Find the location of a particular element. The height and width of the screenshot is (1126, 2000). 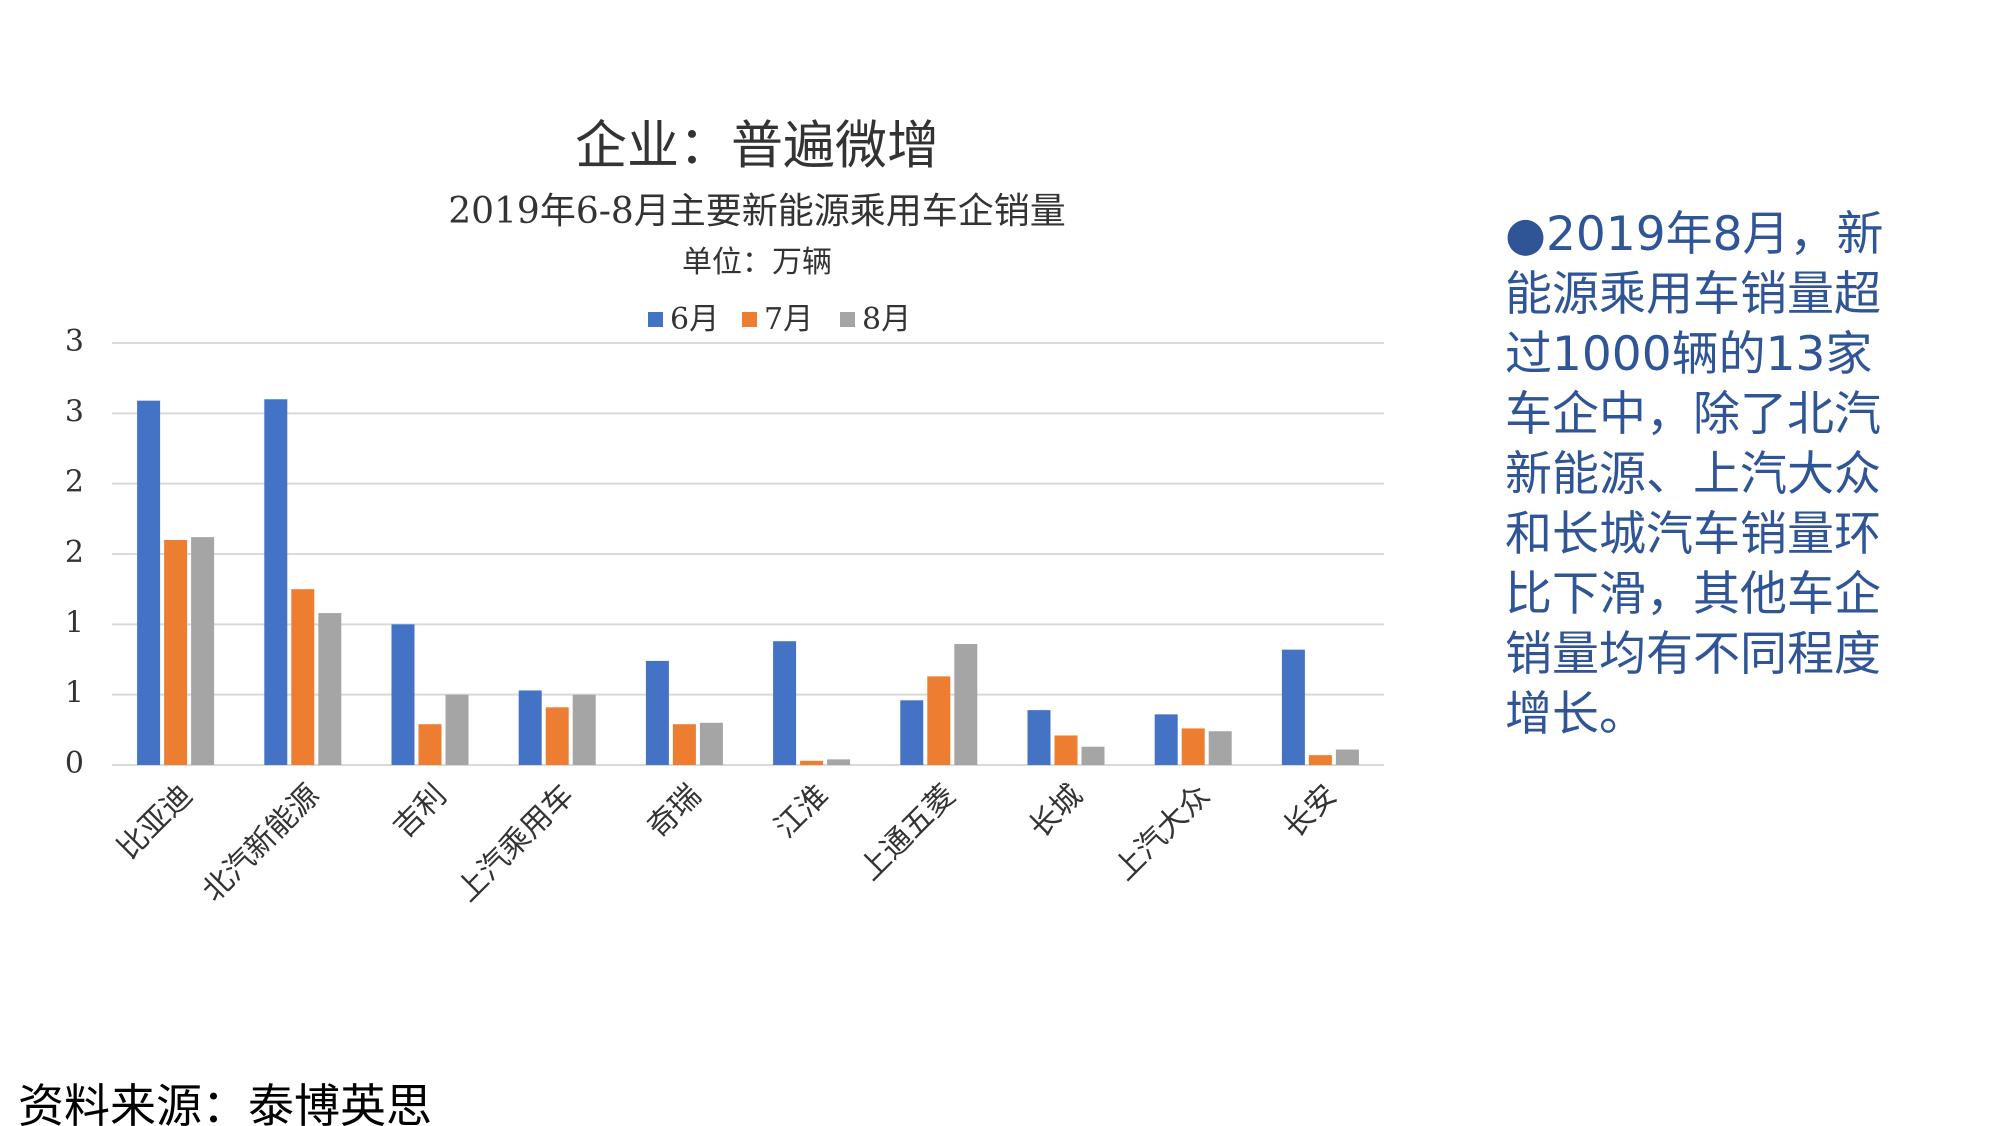

y-tick-label: 0 is located at coordinates (74, 763).